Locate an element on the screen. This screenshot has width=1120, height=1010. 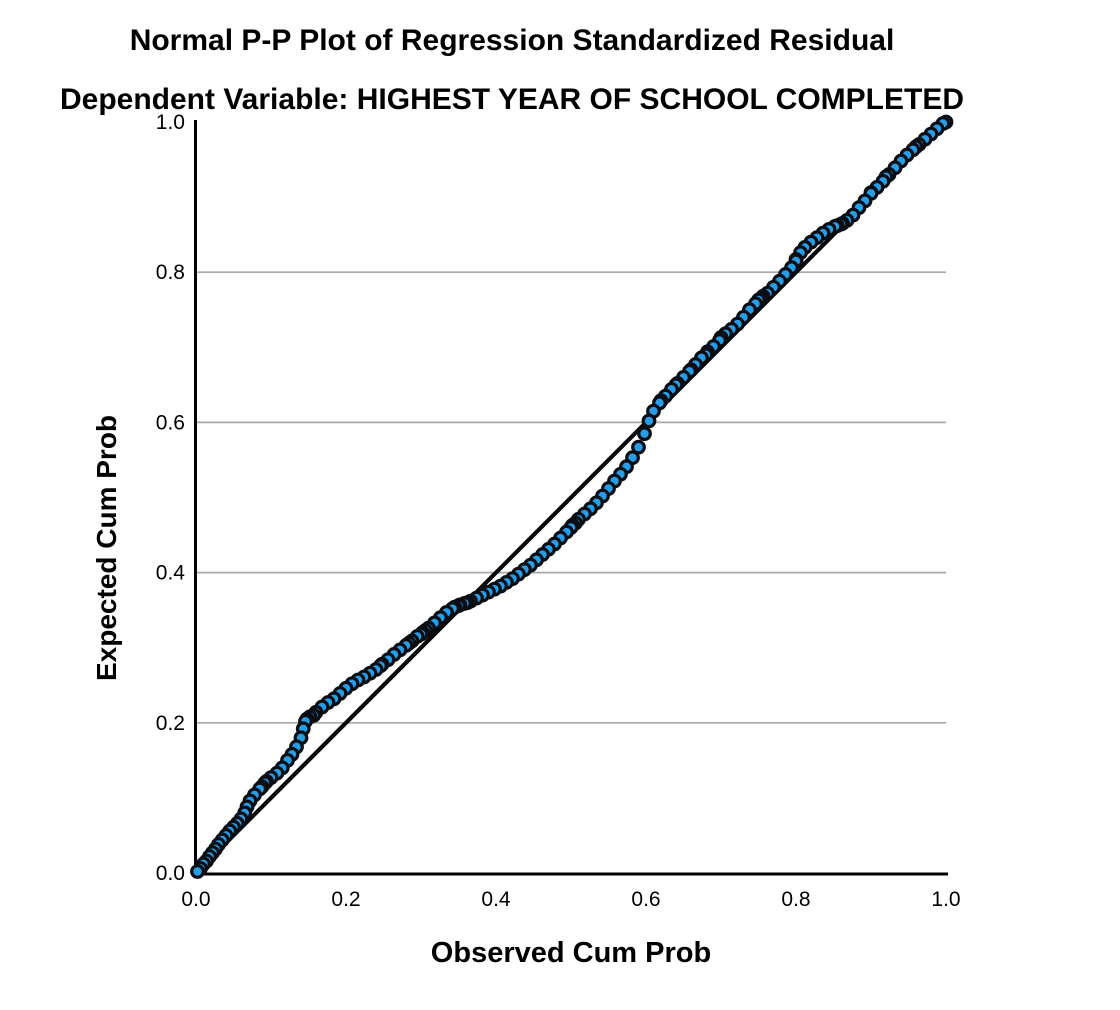
x-tick-label: 0.6 is located at coordinates (645, 899).